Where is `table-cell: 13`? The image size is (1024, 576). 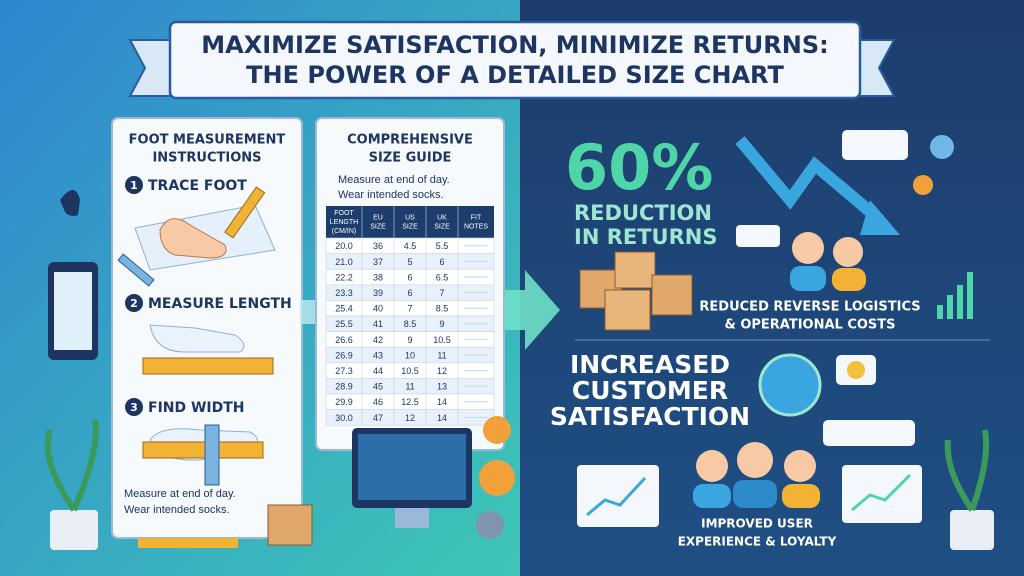 table-cell: 13 is located at coordinates (442, 387).